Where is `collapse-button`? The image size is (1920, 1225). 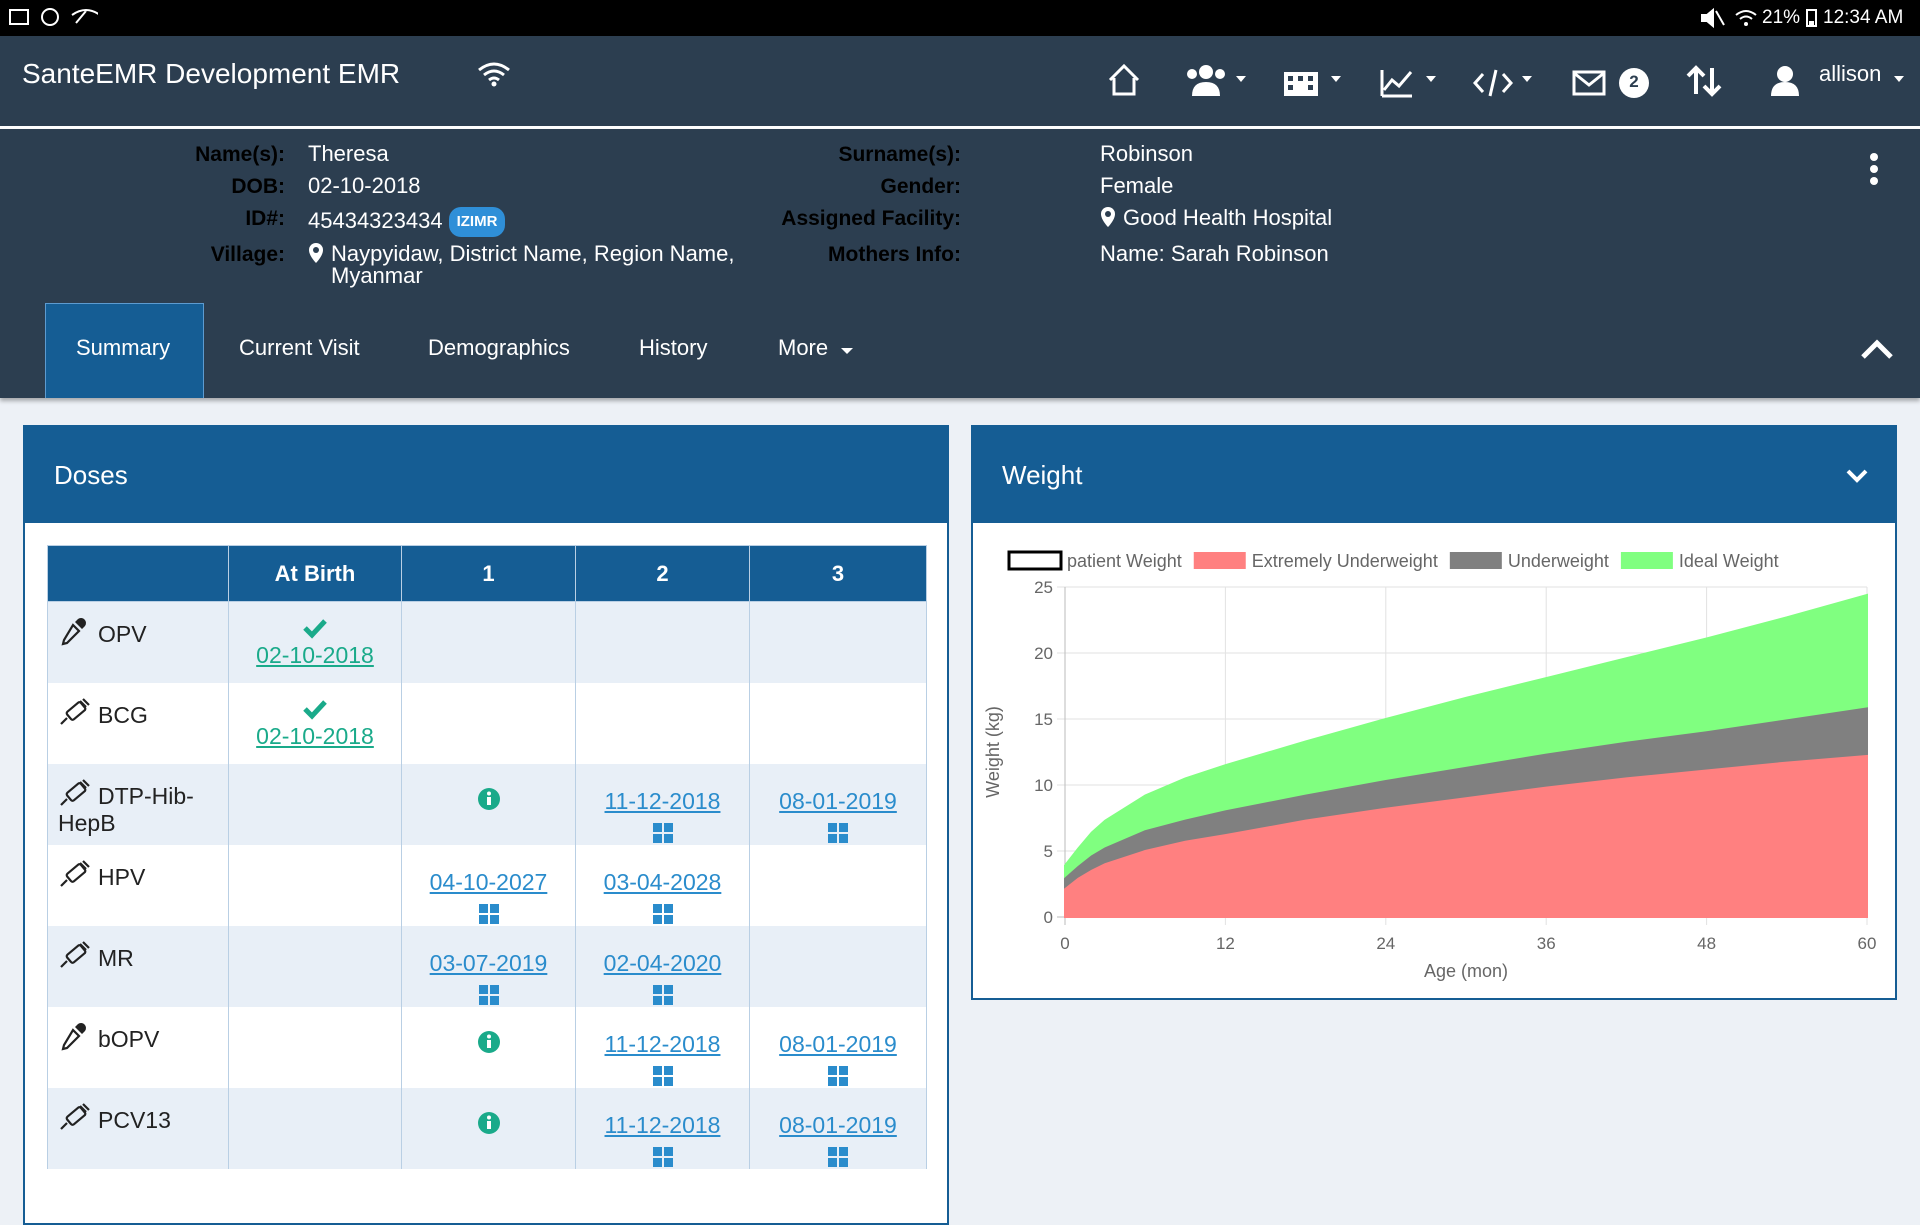
collapse-button is located at coordinates (1877, 349).